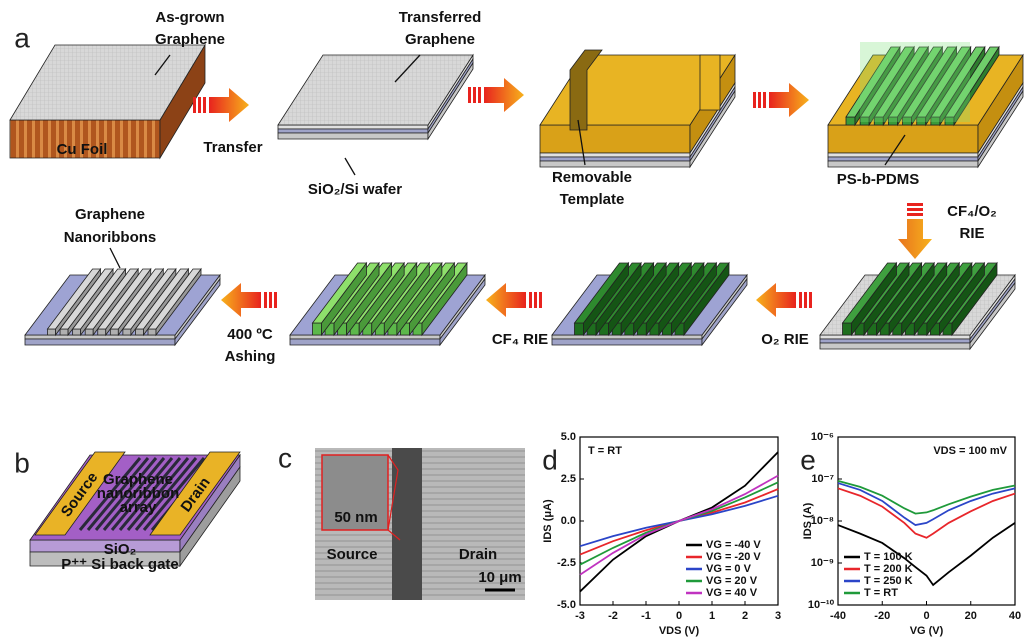 Image resolution: width=1028 pixels, height=637 pixels. What do you see at coordinates (478, 554) in the screenshot?
I see `label: Drain` at bounding box center [478, 554].